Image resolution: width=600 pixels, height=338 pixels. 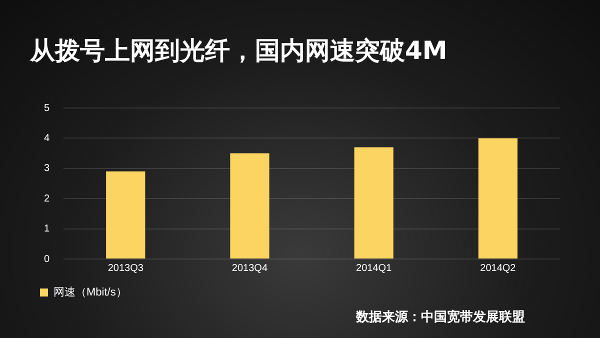 What do you see at coordinates (126, 268) in the screenshot?
I see `x-tick-label: 2013Q3` at bounding box center [126, 268].